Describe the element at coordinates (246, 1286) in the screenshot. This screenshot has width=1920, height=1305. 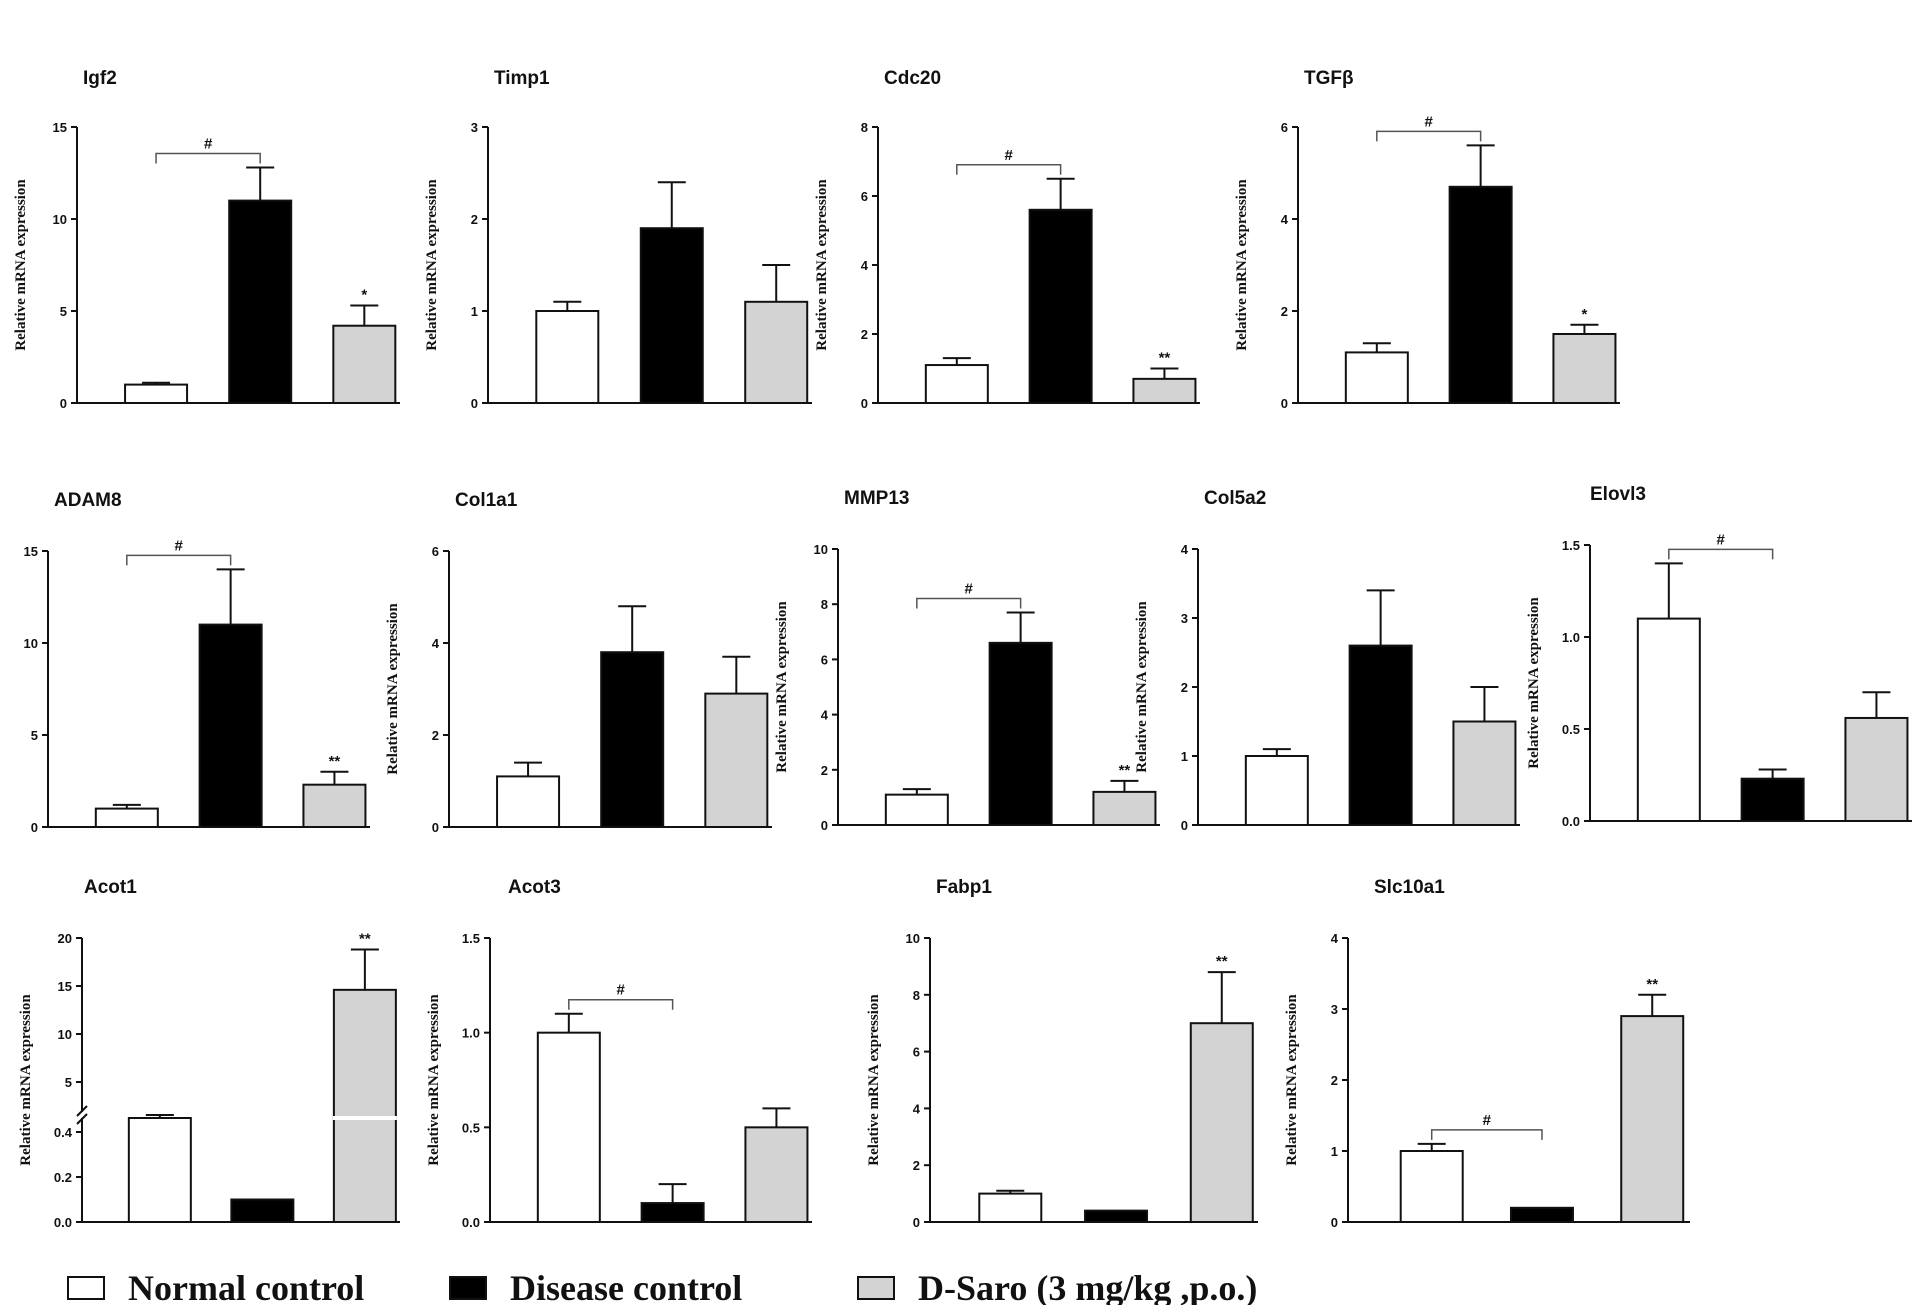
I see `legend-label: Normal control` at that location.